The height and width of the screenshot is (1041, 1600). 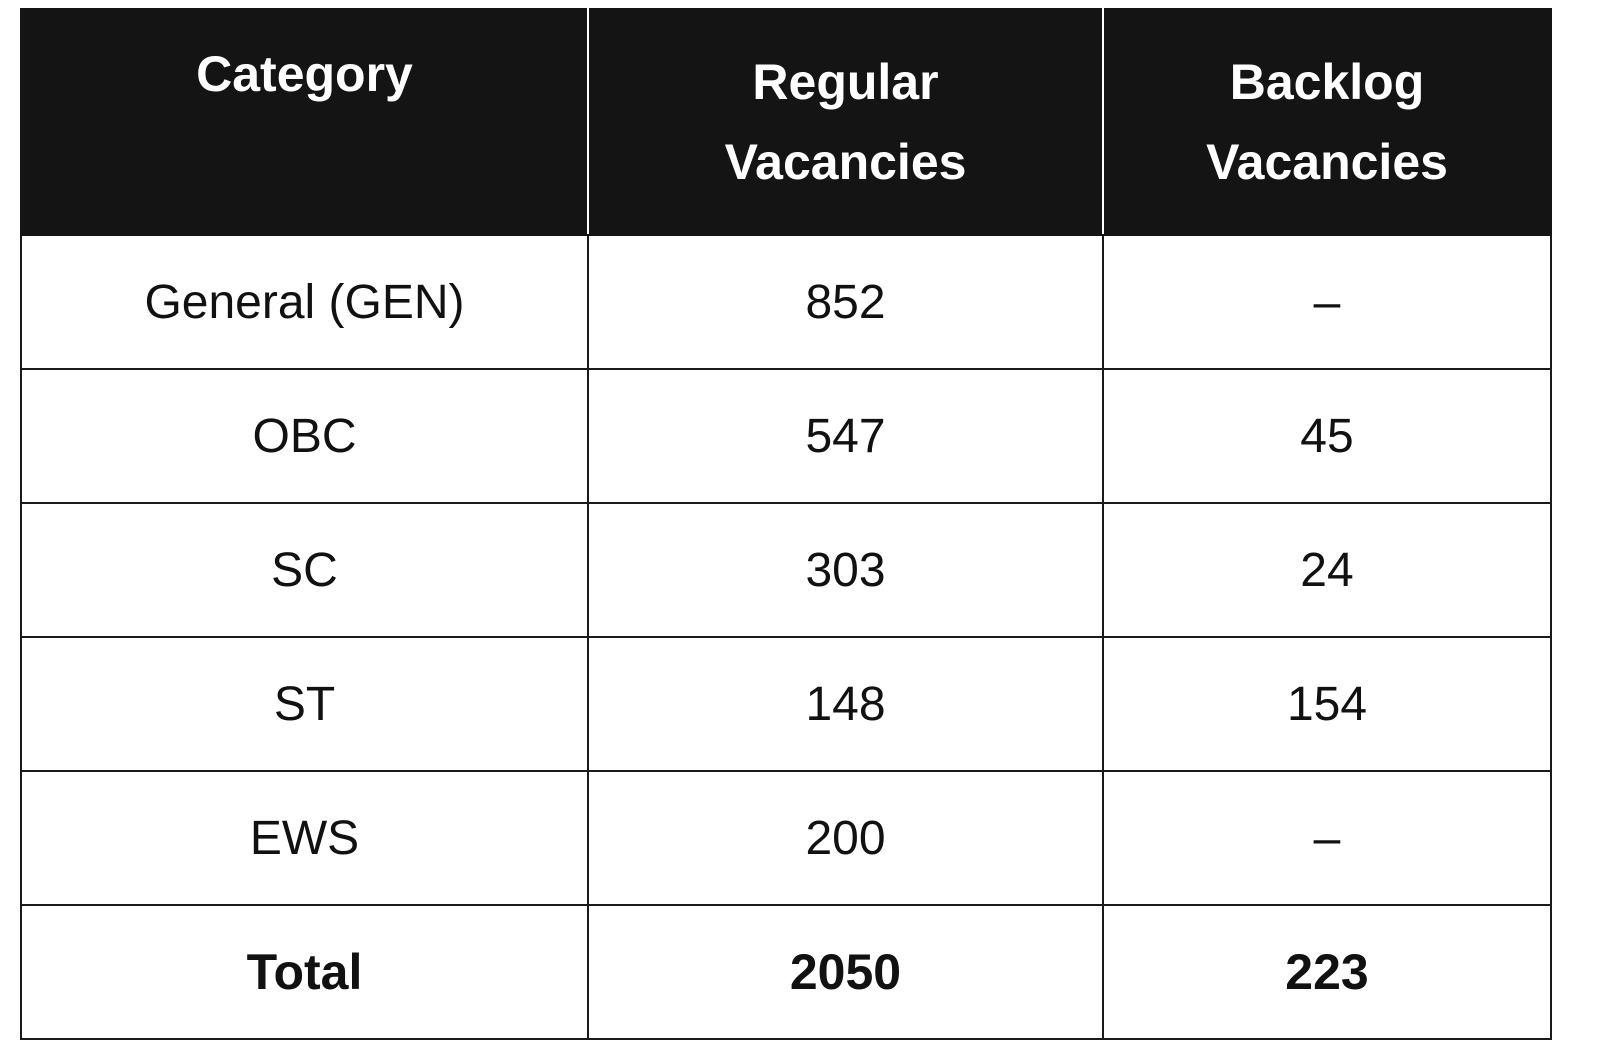 I want to click on table-cell: 200, so click(x=845, y=838).